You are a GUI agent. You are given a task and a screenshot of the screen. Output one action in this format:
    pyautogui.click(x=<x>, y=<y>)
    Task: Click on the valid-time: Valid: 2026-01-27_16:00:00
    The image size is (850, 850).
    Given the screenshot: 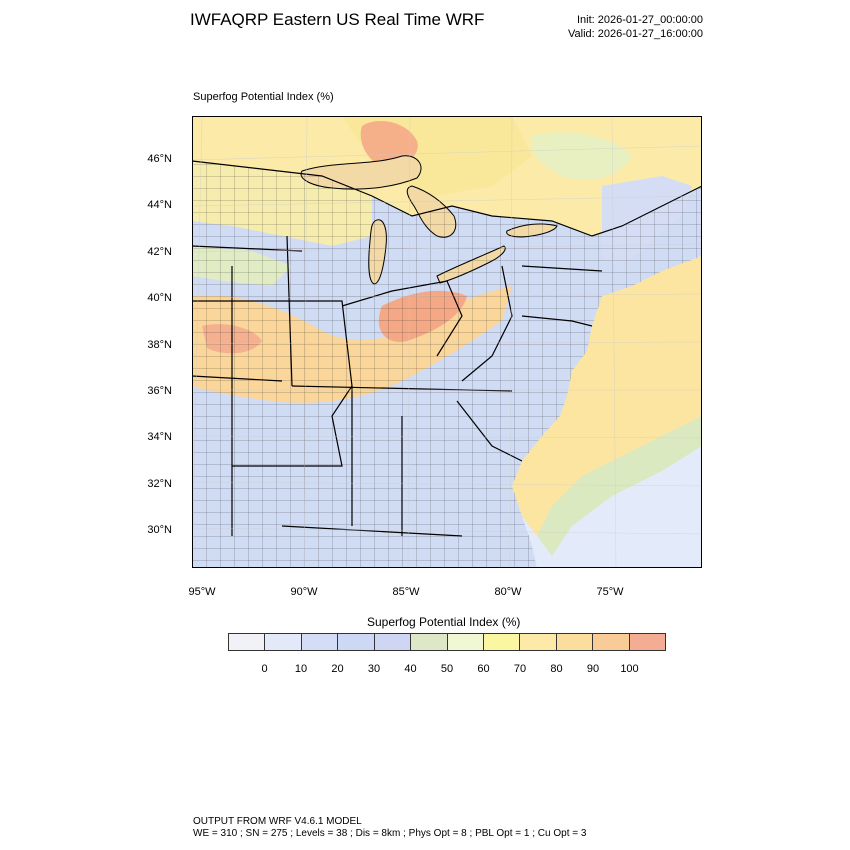 What is the action you would take?
    pyautogui.click(x=635, y=34)
    